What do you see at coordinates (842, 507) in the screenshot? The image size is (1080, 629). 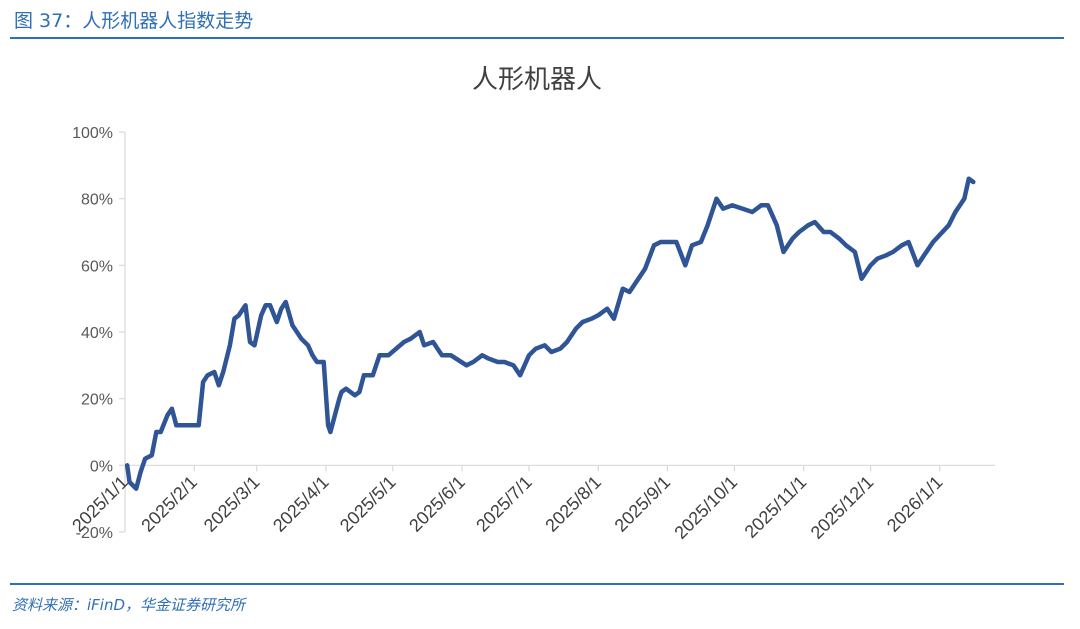 I see `x-tick-label: 2025/12/1` at bounding box center [842, 507].